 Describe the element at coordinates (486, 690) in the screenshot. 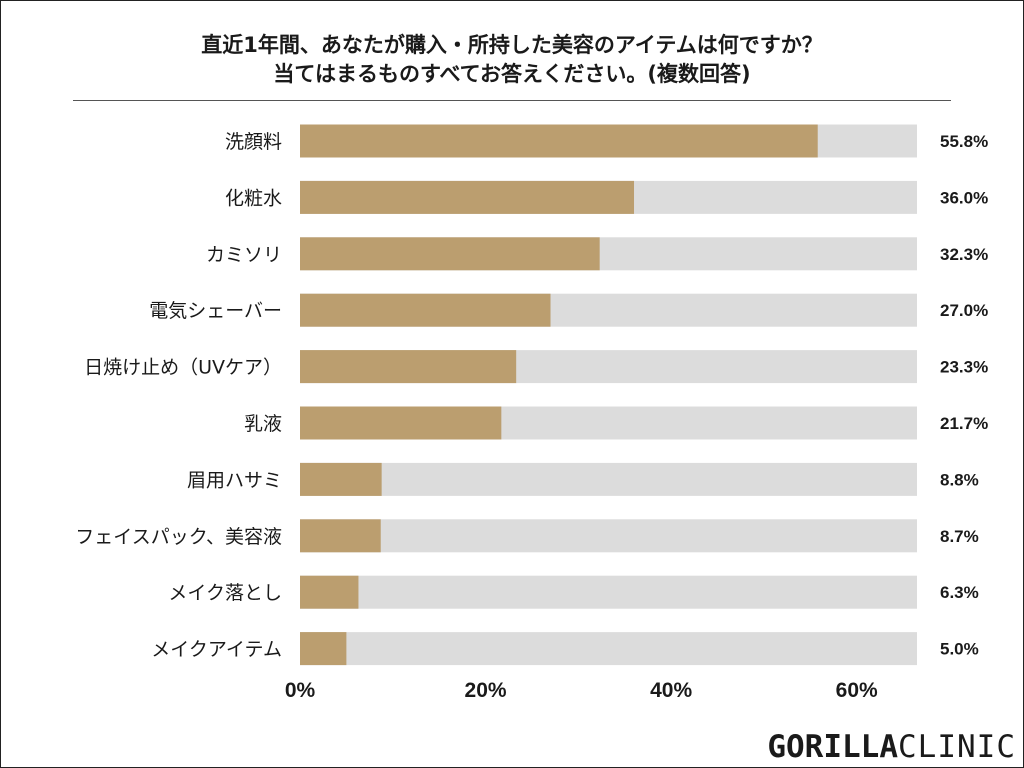

I see `x-tick-label: 20%` at that location.